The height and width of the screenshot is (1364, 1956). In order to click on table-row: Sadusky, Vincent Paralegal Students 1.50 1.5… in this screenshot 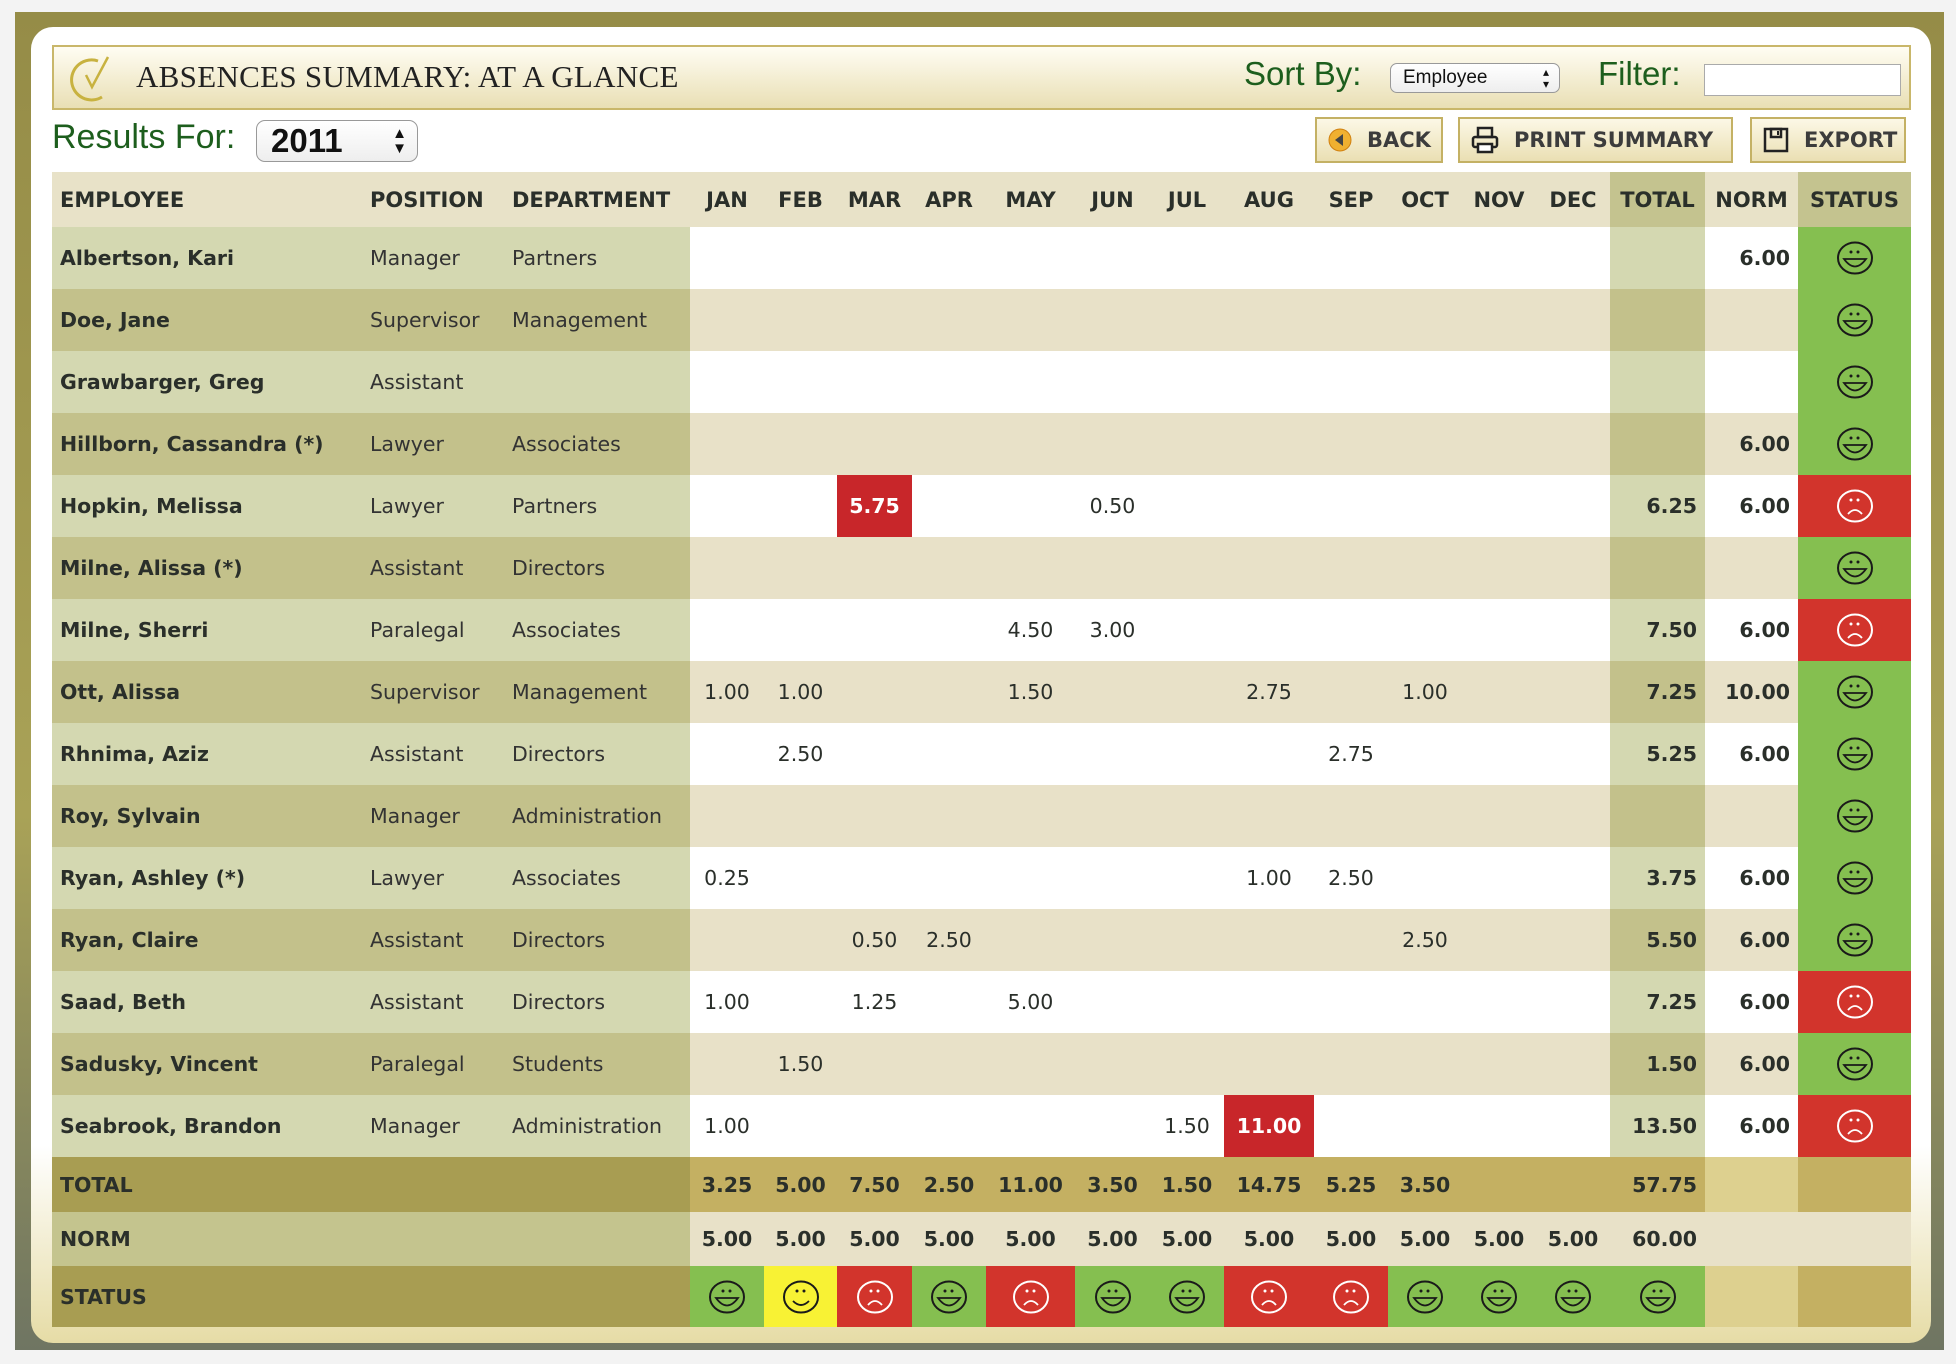, I will do `click(981, 1064)`.